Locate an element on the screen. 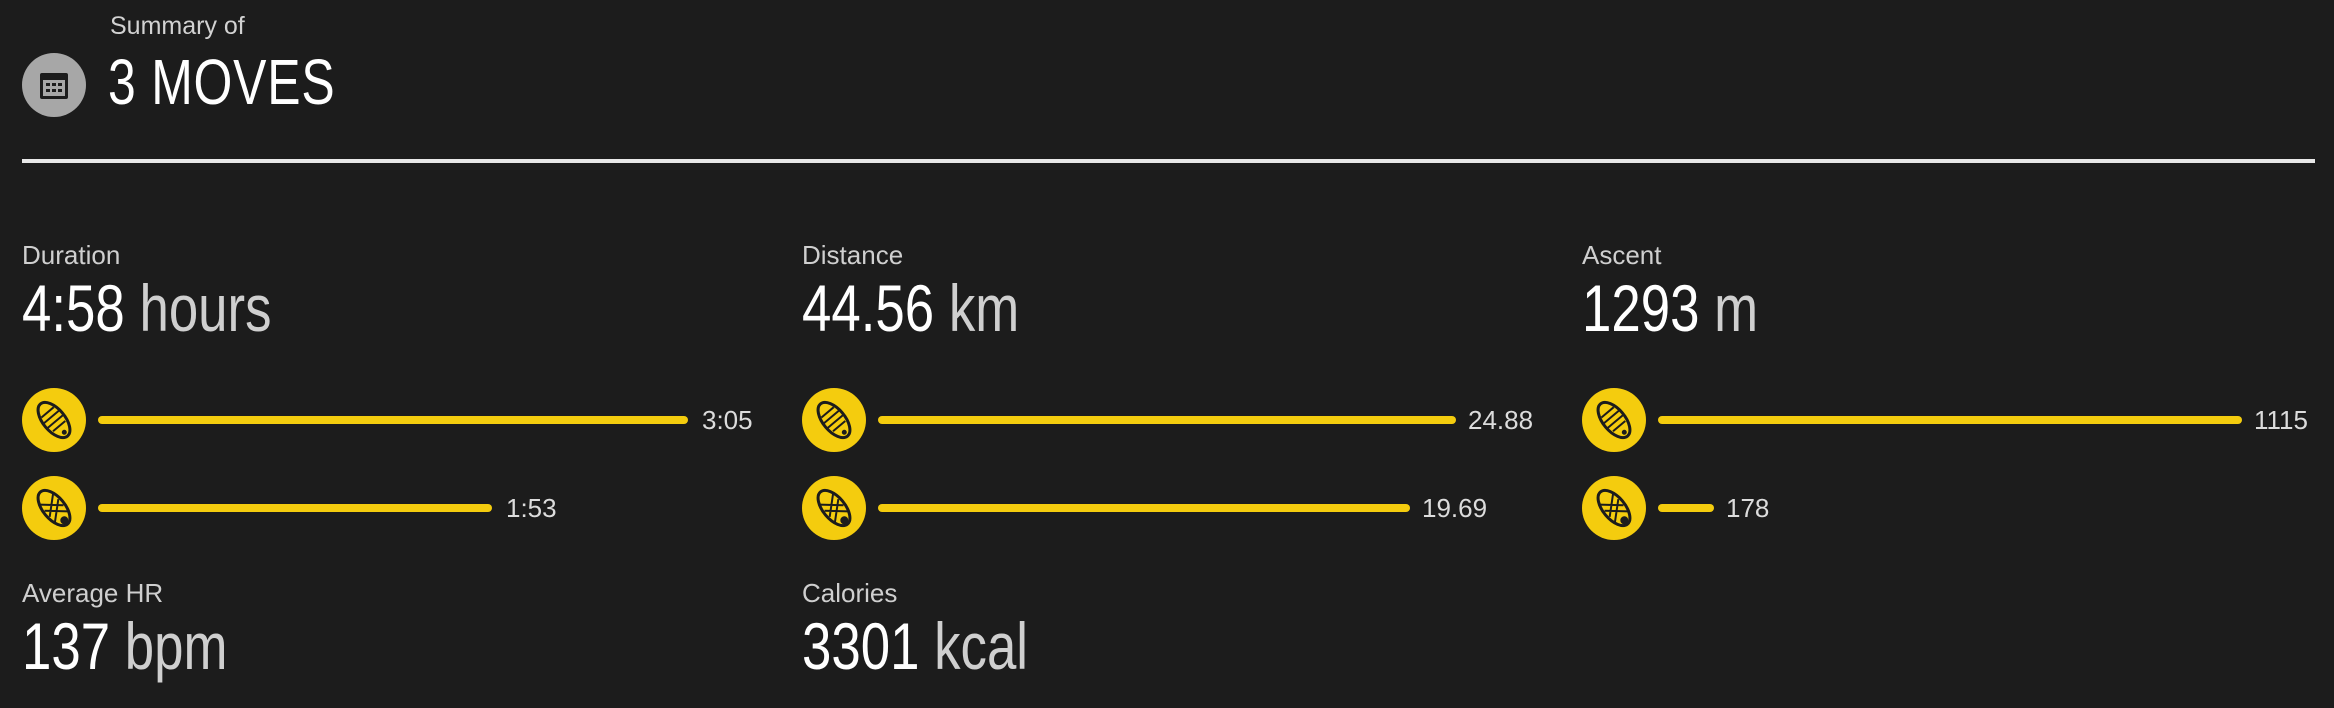 The height and width of the screenshot is (708, 2334). duration-run-value: 3:05 is located at coordinates (727, 420).